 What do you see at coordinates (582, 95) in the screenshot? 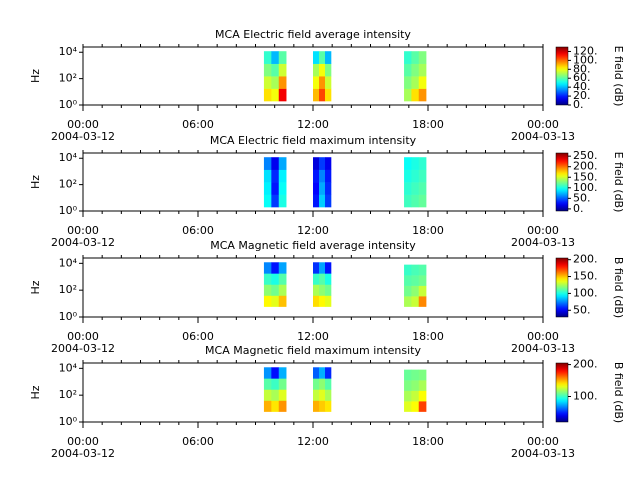
I see `colorbar-tick-label: 20.` at bounding box center [582, 95].